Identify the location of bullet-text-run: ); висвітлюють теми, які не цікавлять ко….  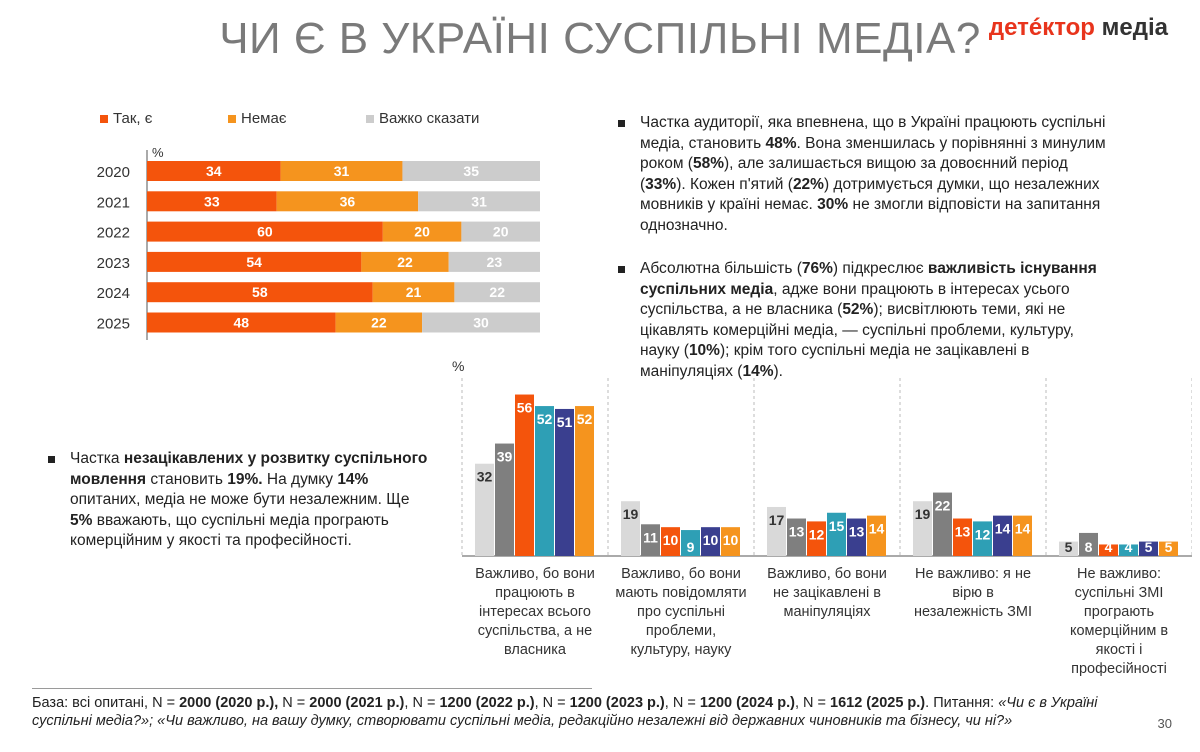
(857, 330).